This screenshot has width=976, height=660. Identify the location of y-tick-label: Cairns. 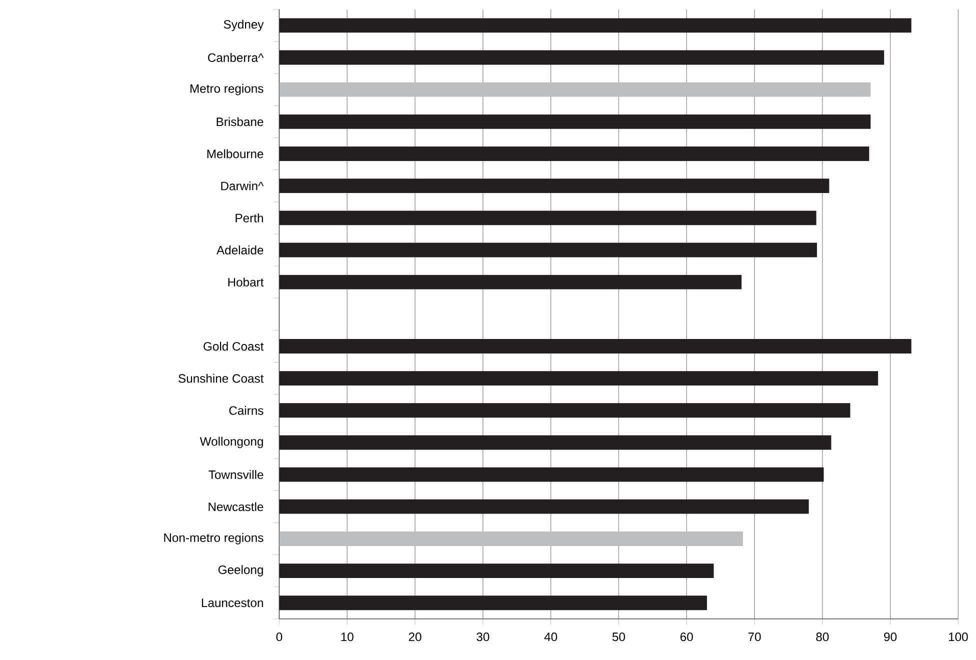
(246, 410).